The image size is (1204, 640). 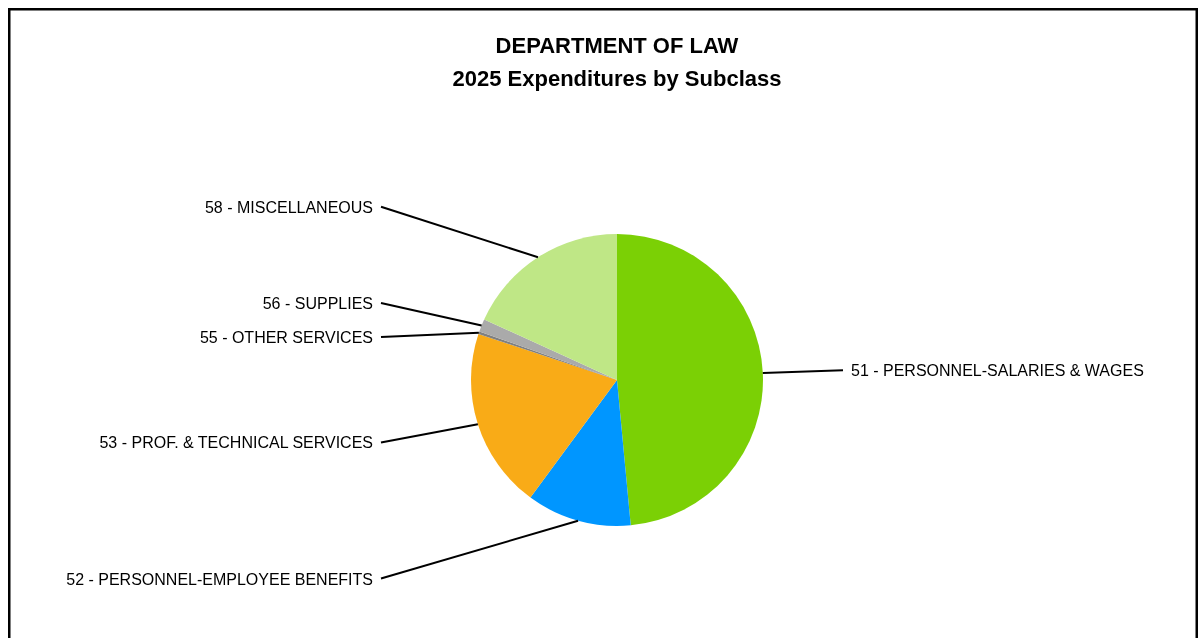 I want to click on chart-subtitle: 2025 Expenditures by Subclass, so click(x=617, y=78).